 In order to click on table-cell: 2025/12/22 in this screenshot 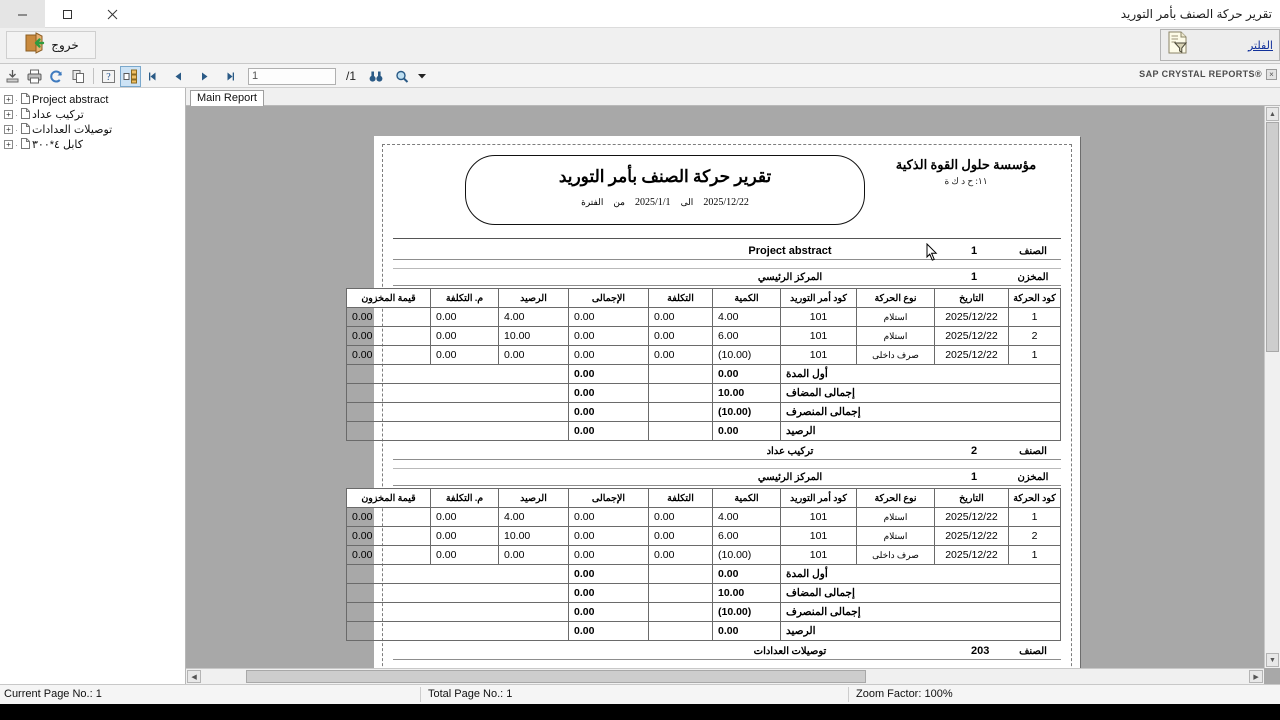, I will do `click(971, 536)`.